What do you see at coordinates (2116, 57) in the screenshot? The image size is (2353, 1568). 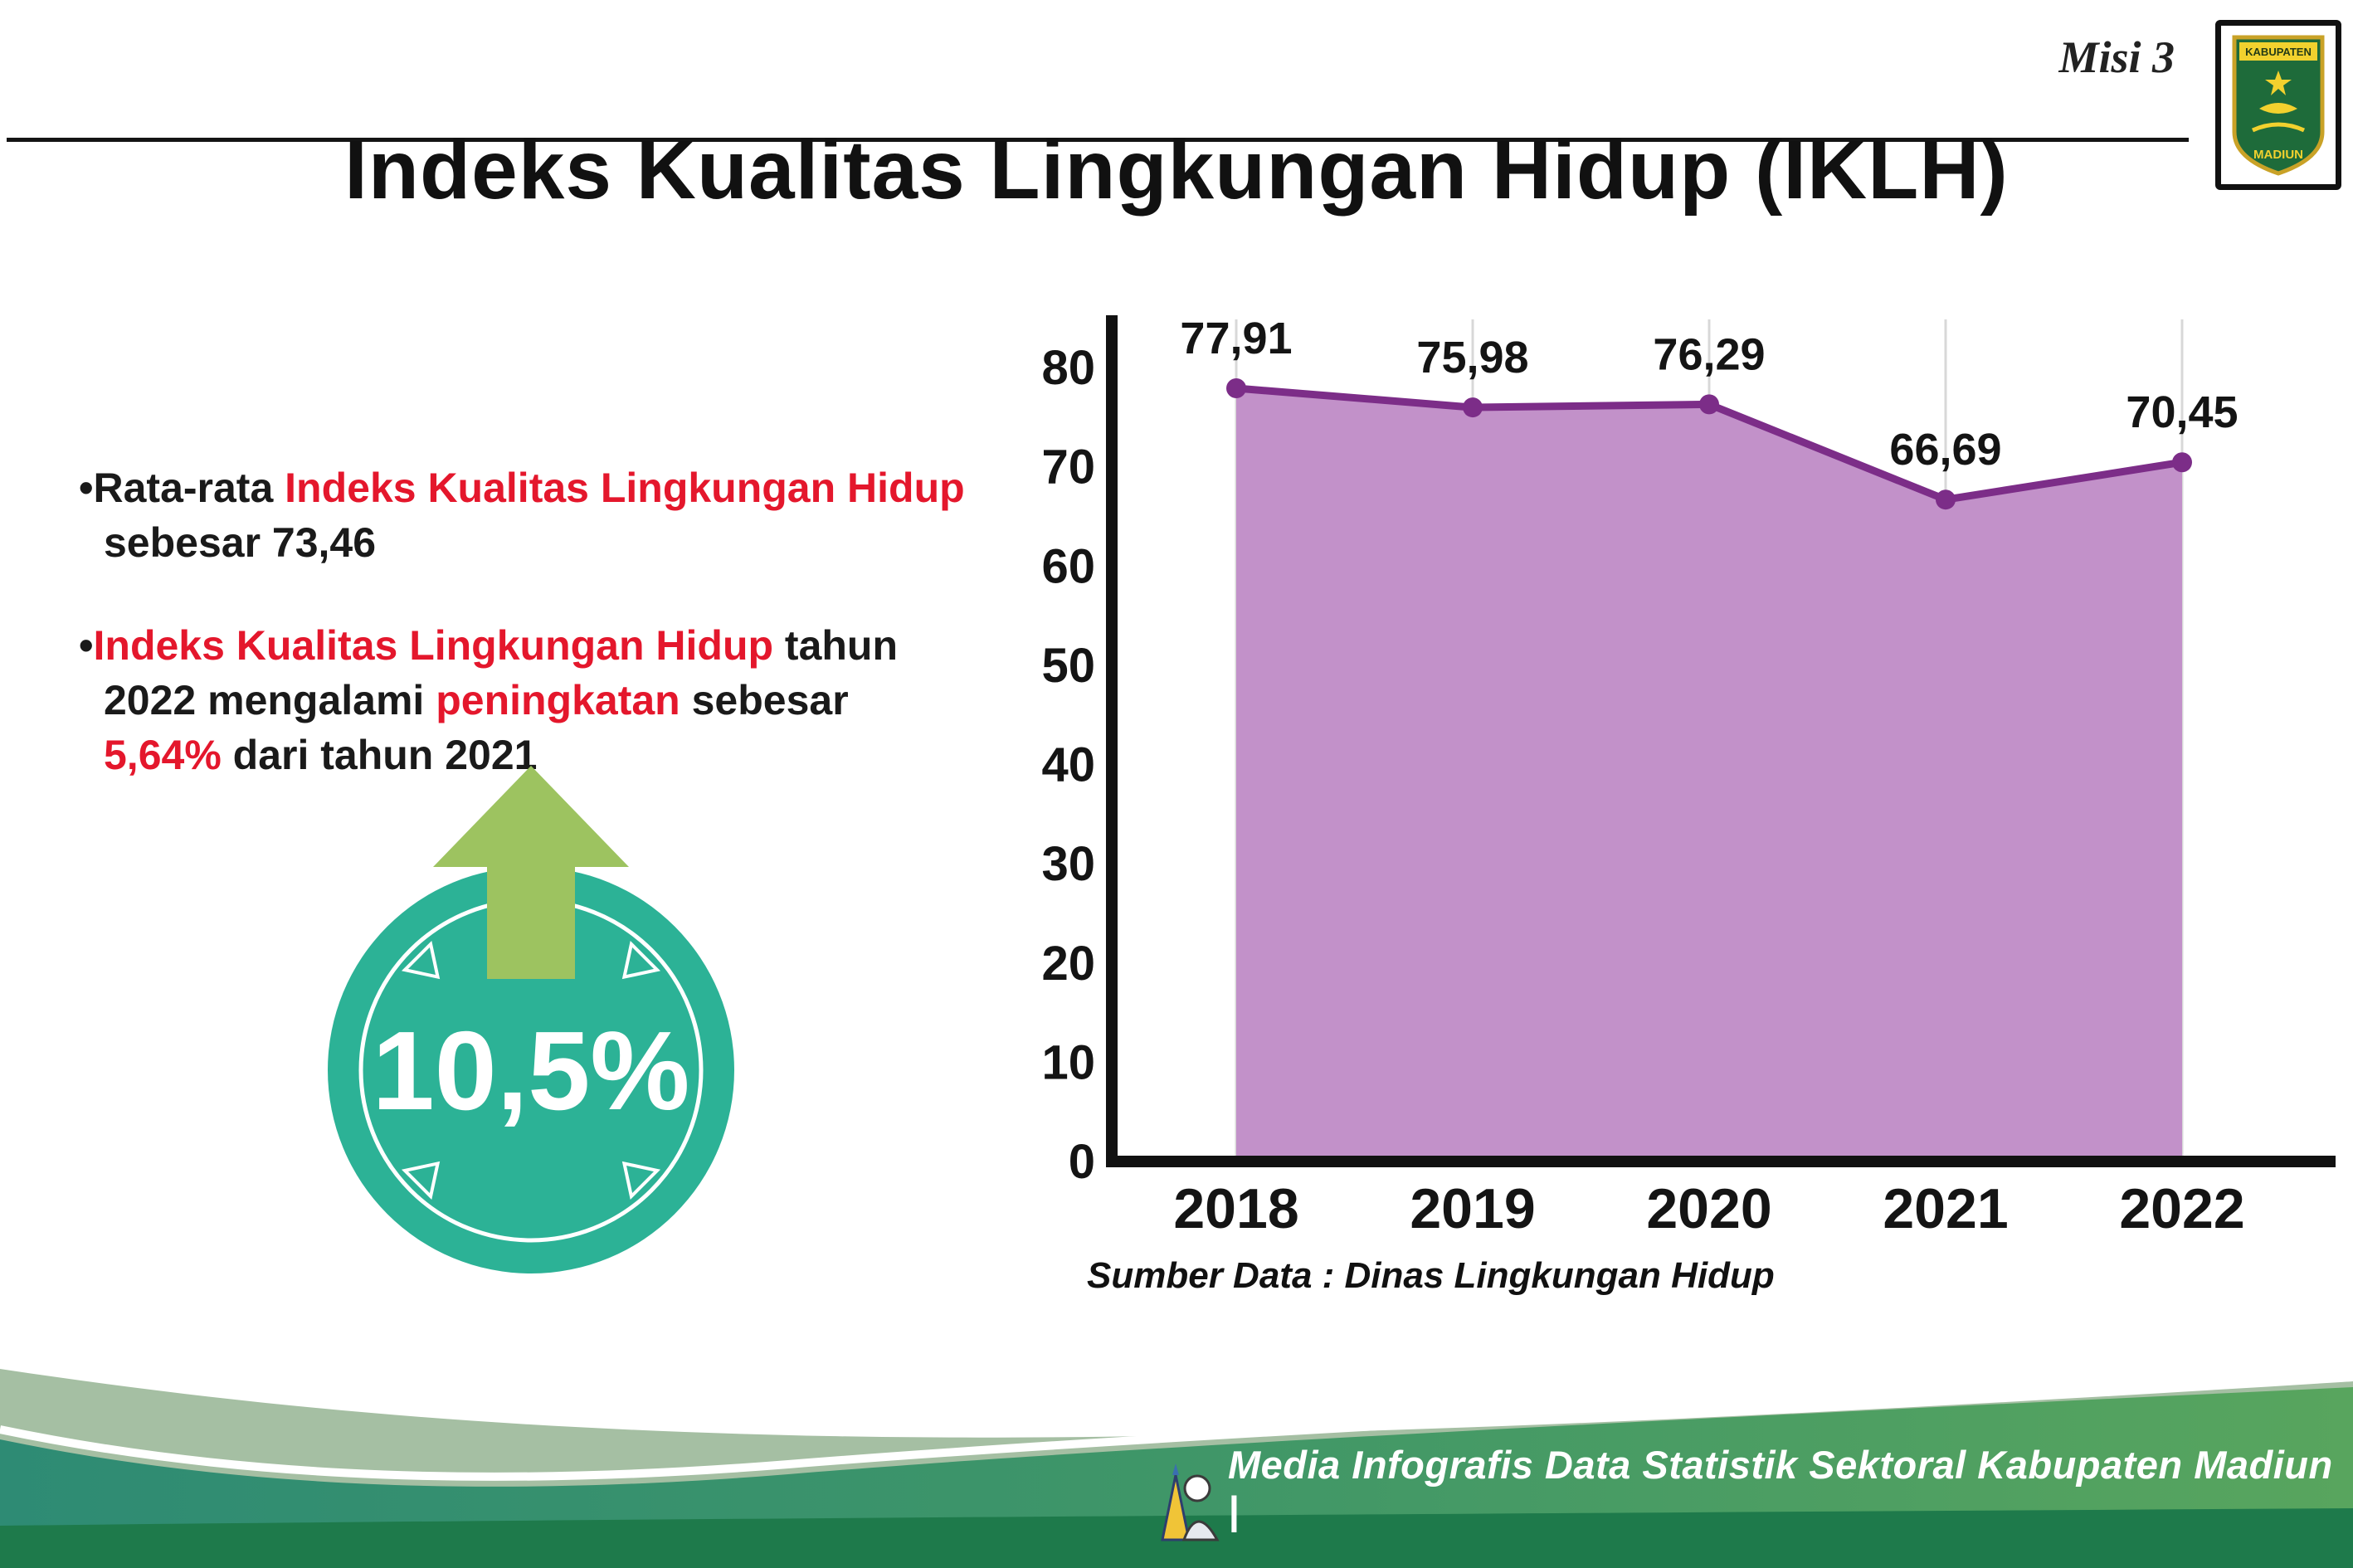 I see `misi-label: Misi 3` at bounding box center [2116, 57].